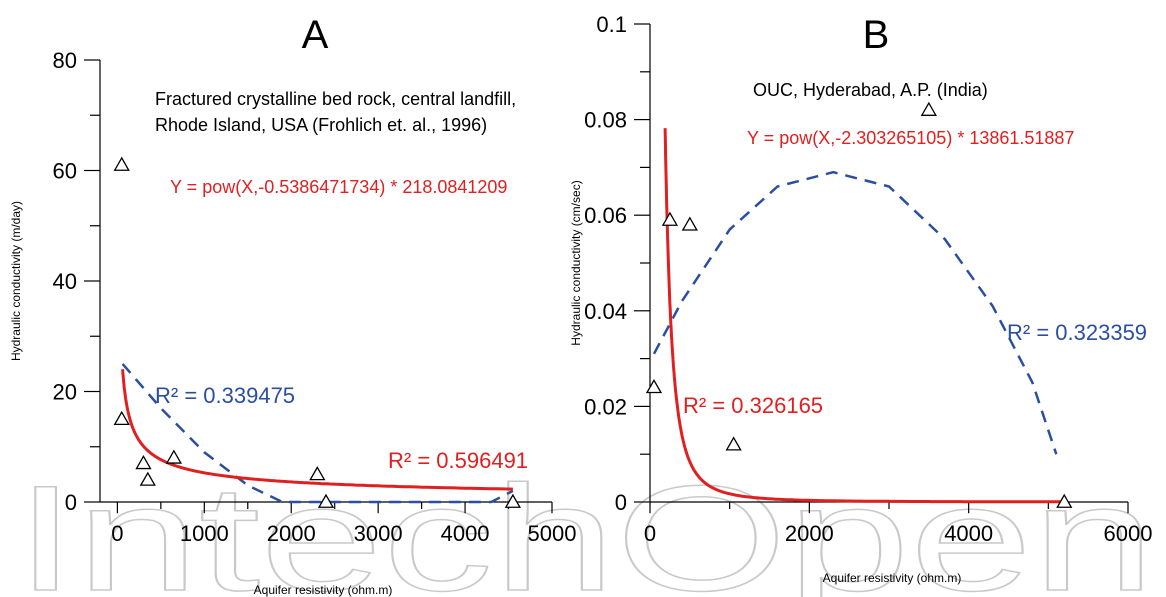 The height and width of the screenshot is (597, 1166). I want to click on power-fit-line, so click(317, 430).